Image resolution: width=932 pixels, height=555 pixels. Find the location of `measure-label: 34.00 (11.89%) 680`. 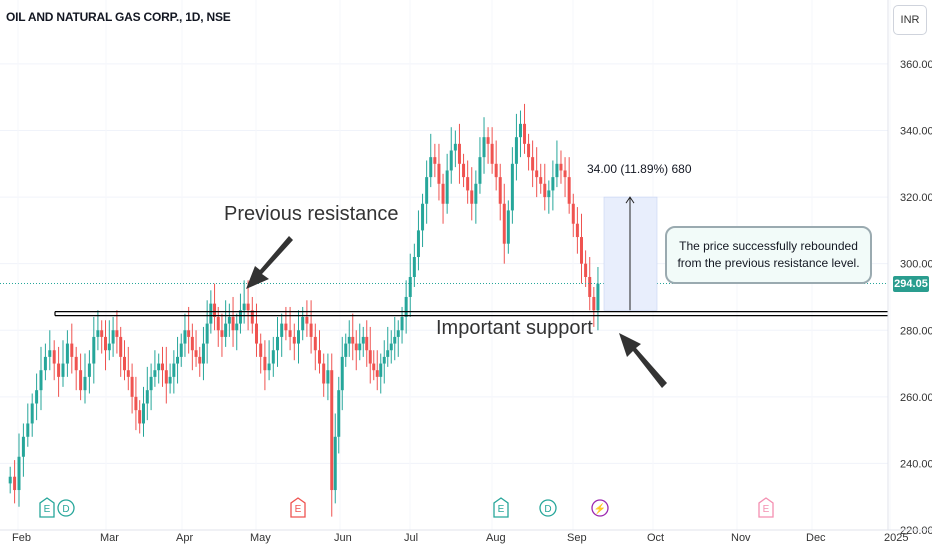

measure-label: 34.00 (11.89%) 680 is located at coordinates (639, 169).